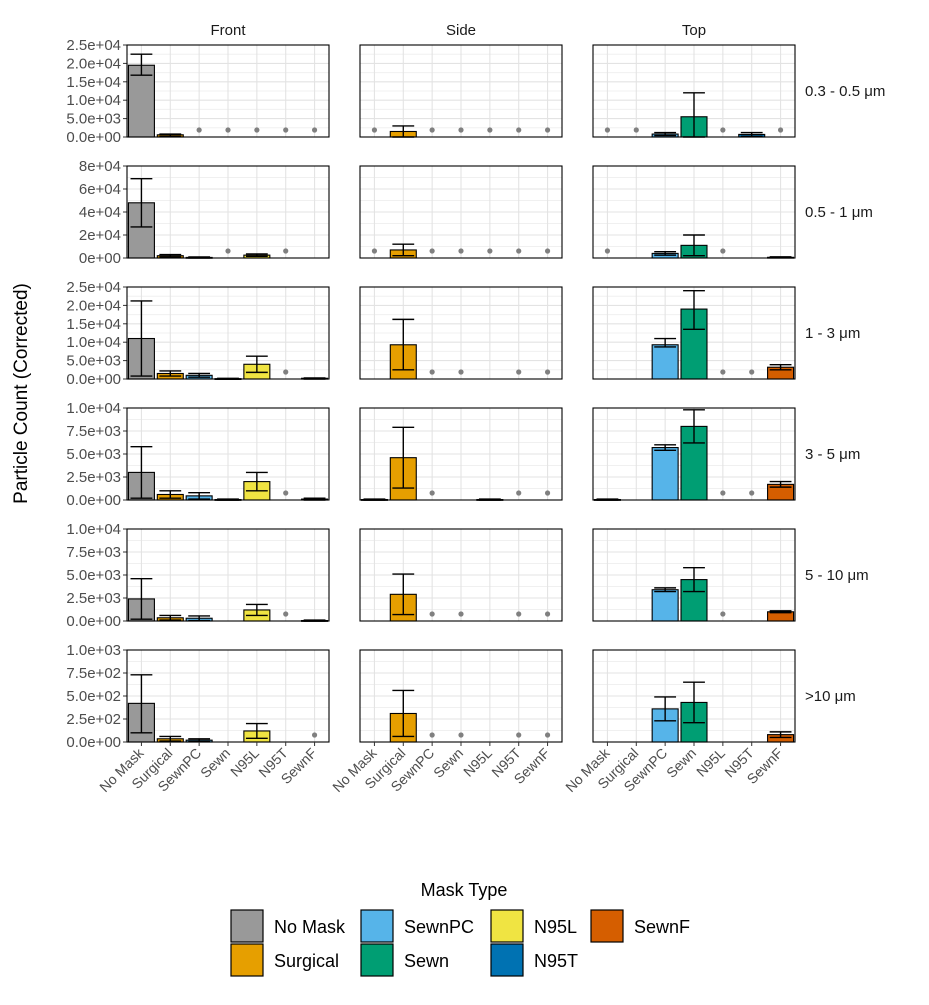 The width and height of the screenshot is (929, 1005). Describe the element at coordinates (100, 258) in the screenshot. I see `y-tick-label: 0e+00` at that location.